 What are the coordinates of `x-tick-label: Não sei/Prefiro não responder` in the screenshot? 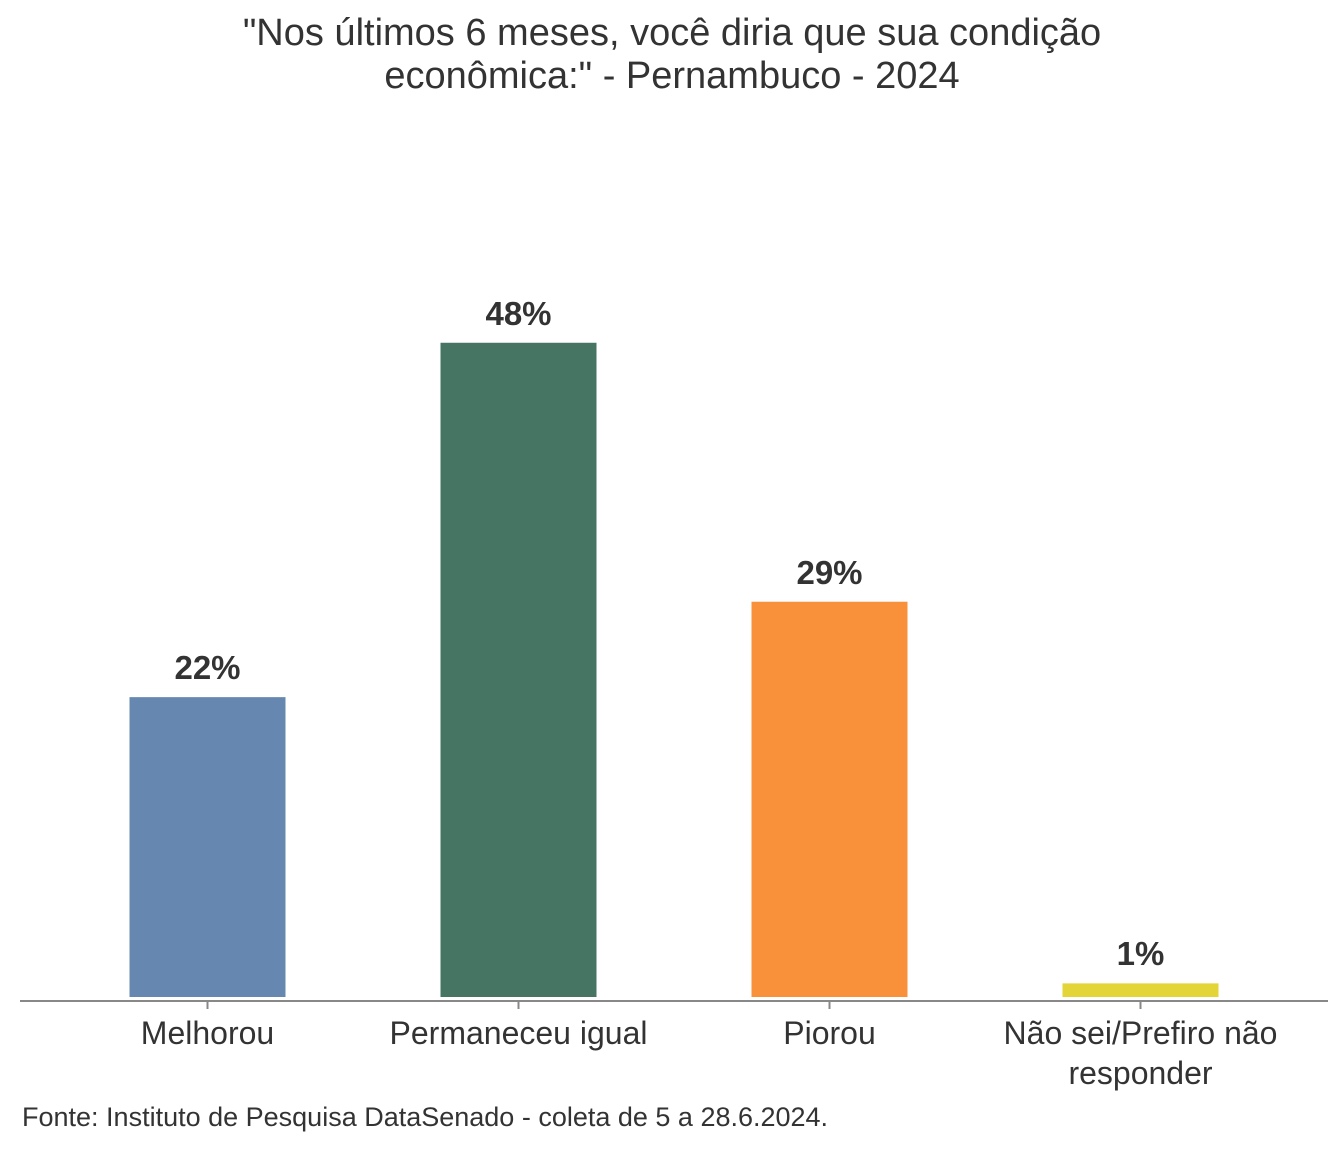 It's located at (1140, 1053).